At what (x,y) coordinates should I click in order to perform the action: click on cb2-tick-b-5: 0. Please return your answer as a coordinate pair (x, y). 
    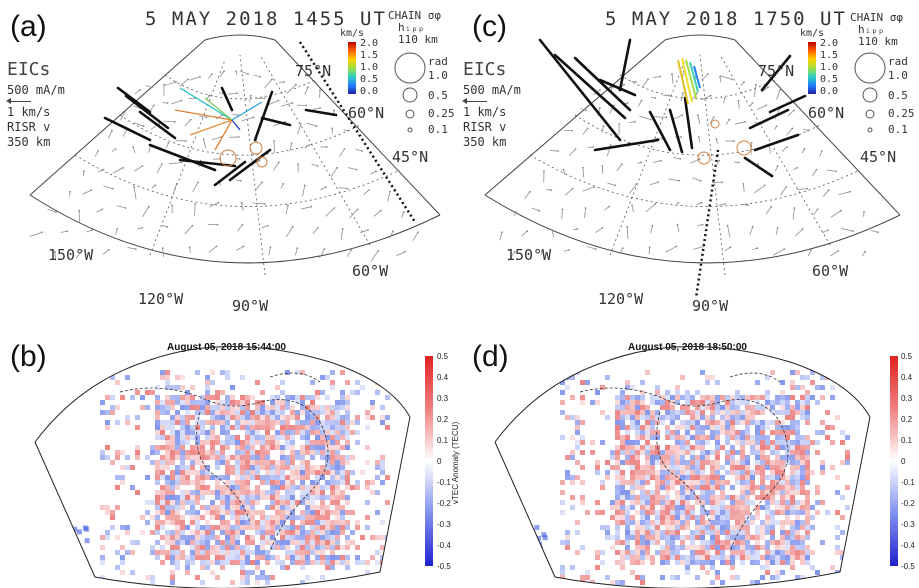
    Looking at the image, I should click on (439, 461).